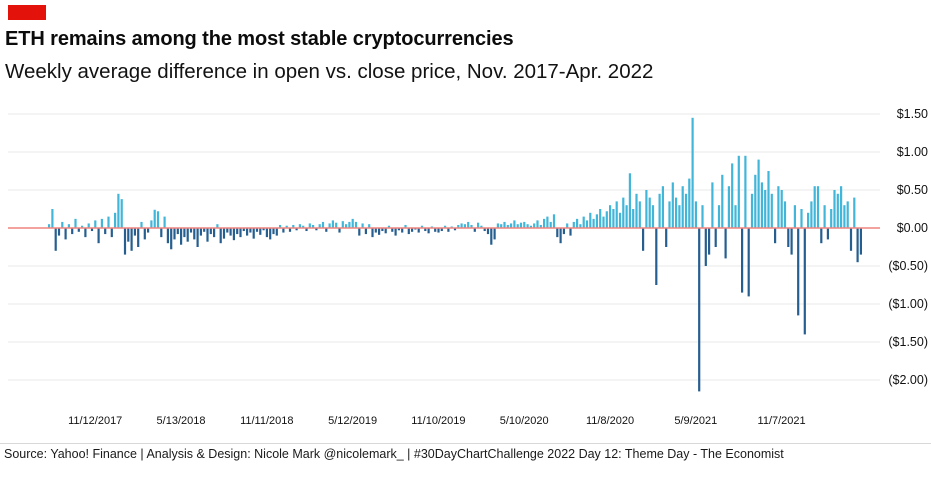 The height and width of the screenshot is (499, 931). What do you see at coordinates (524, 421) in the screenshot?
I see `x-axis-label: 5/10/2020` at bounding box center [524, 421].